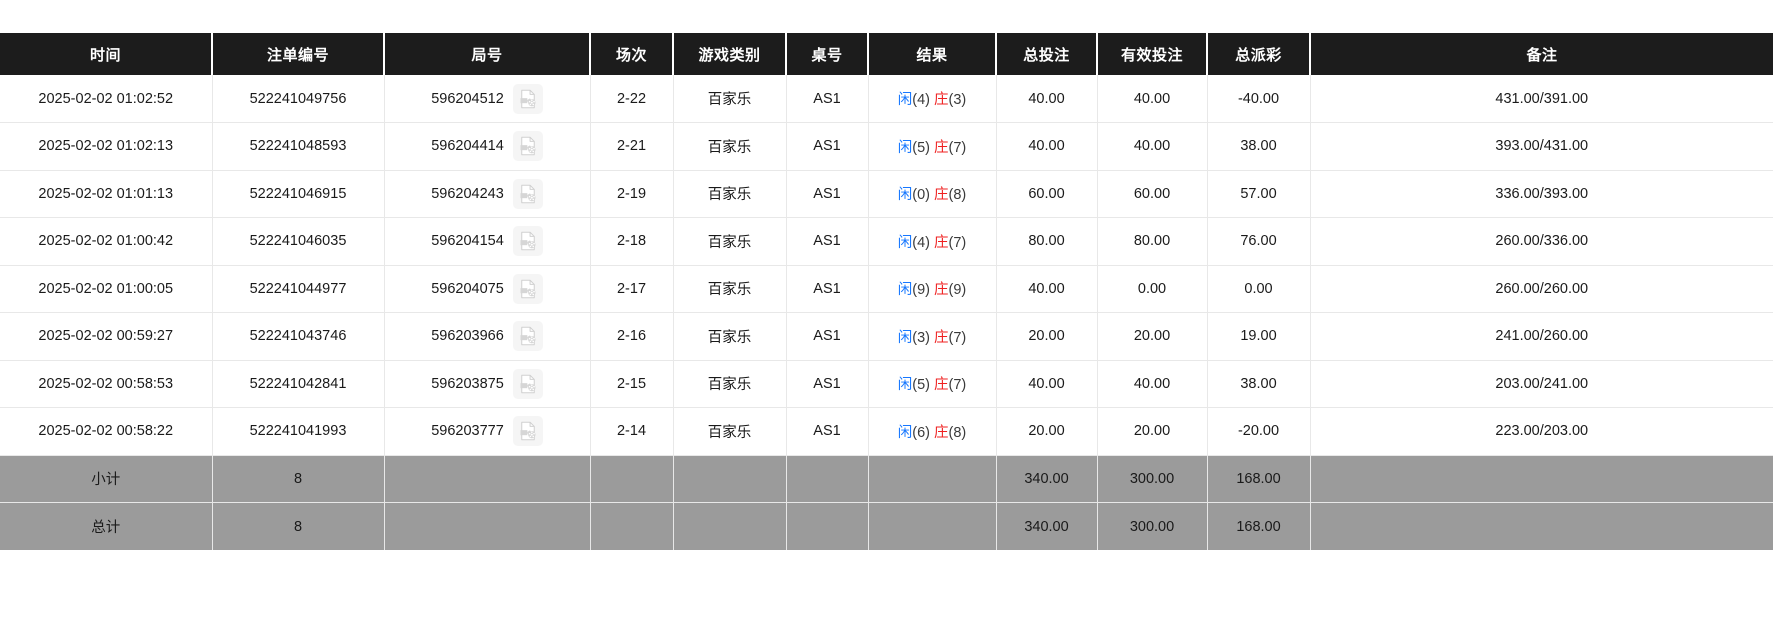 Image resolution: width=1773 pixels, height=624 pixels. Describe the element at coordinates (487, 431) in the screenshot. I see `cell-round-no: 596203777` at that location.